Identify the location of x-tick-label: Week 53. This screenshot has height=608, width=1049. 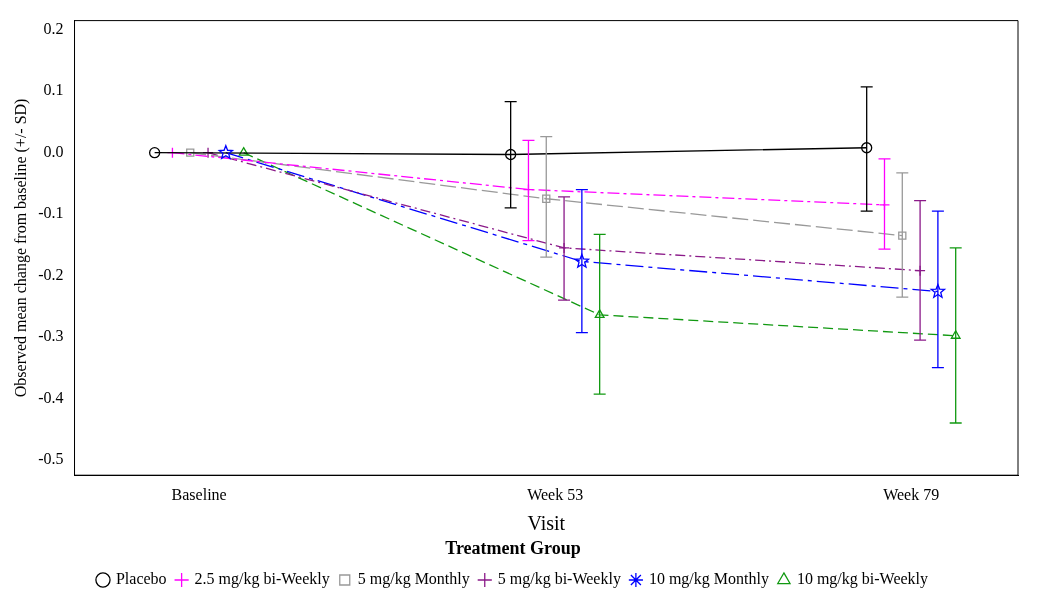
(555, 494).